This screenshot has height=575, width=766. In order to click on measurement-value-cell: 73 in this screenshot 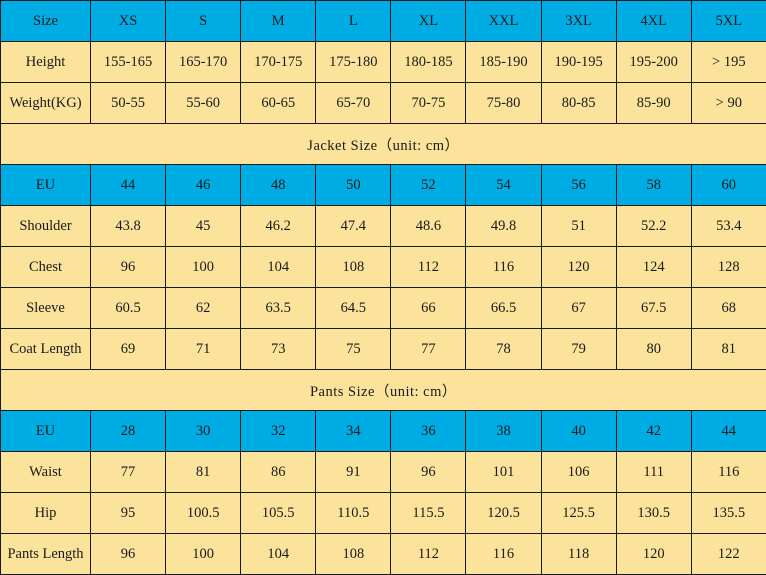, I will do `click(278, 349)`.